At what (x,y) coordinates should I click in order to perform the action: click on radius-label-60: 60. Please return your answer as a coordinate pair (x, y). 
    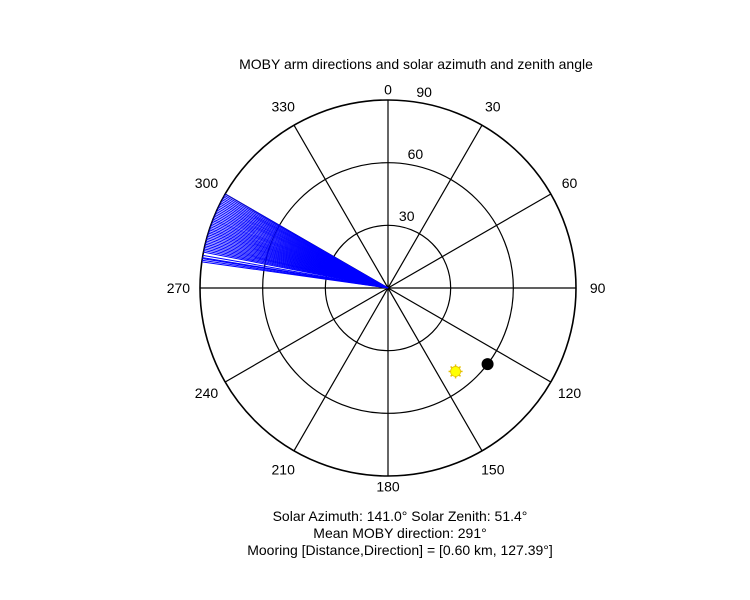
    Looking at the image, I should click on (416, 154).